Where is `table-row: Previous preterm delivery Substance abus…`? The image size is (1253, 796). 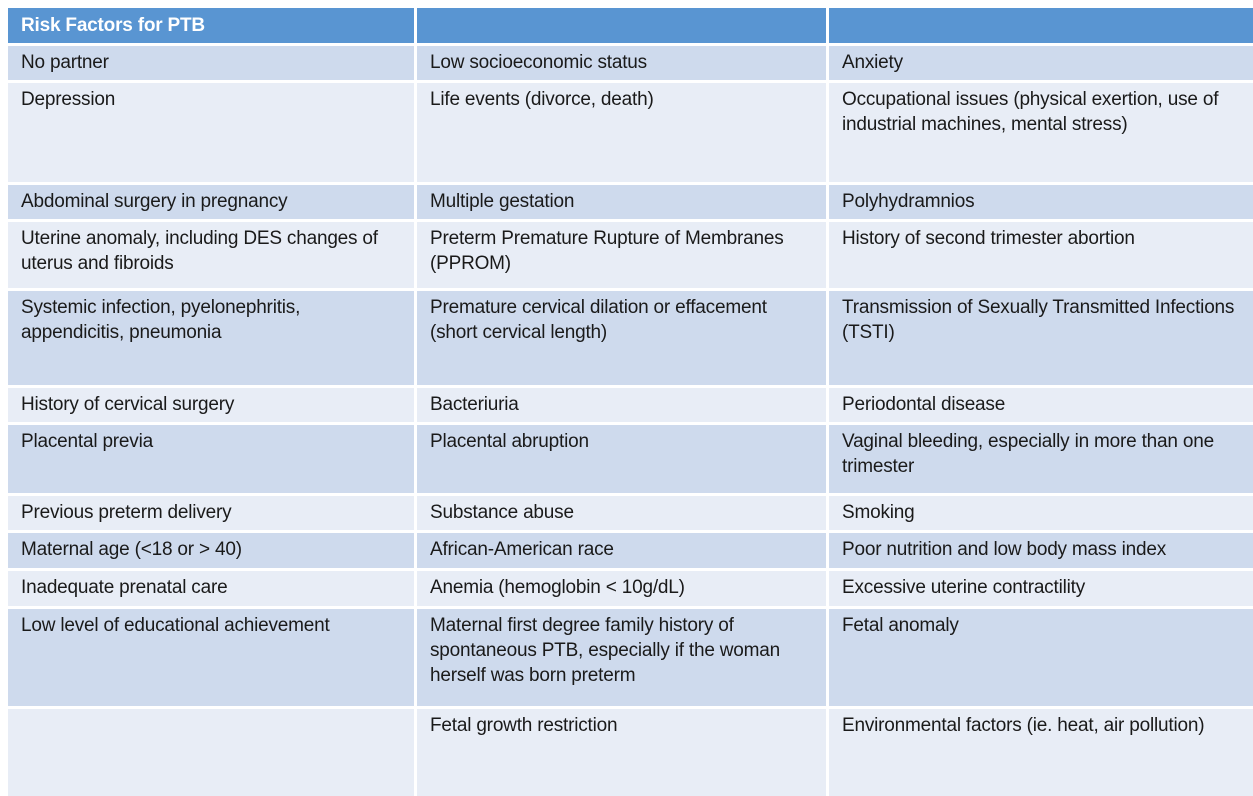
table-row: Previous preterm delivery Substance abus… is located at coordinates (630, 513).